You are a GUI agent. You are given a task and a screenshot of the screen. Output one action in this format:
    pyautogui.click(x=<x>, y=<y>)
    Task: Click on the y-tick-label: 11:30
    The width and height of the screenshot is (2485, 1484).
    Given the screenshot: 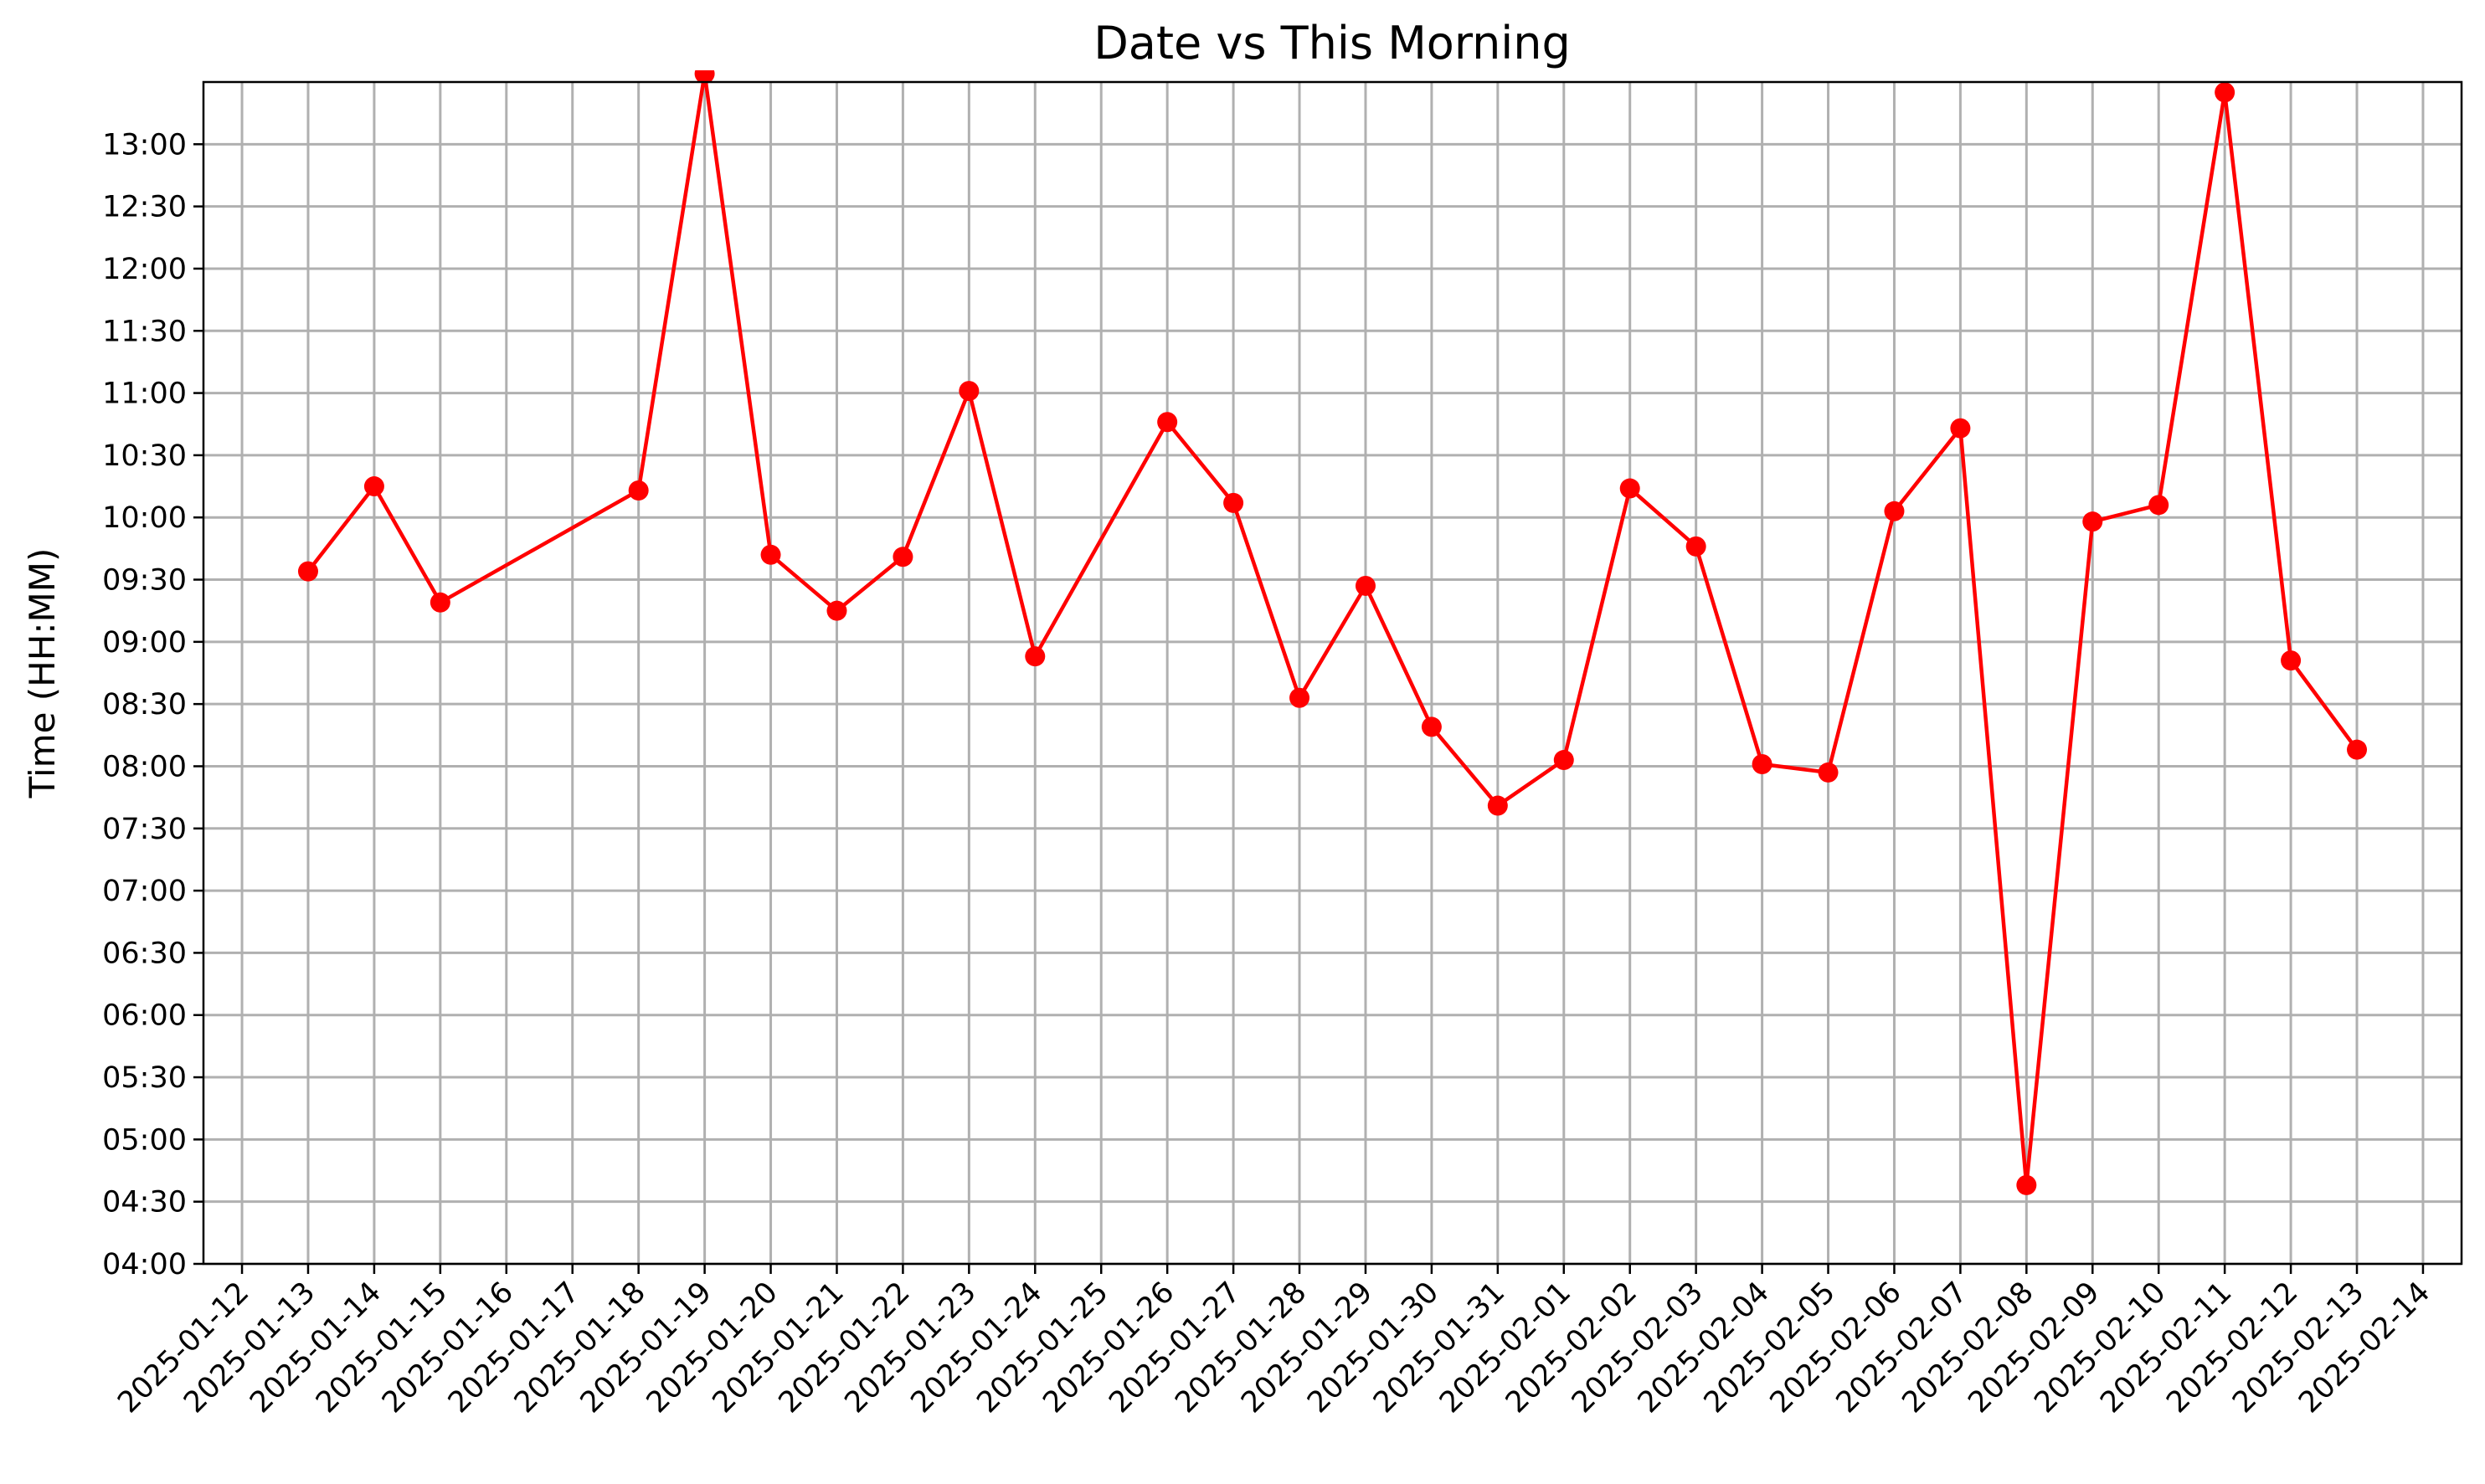 What is the action you would take?
    pyautogui.click(x=144, y=332)
    